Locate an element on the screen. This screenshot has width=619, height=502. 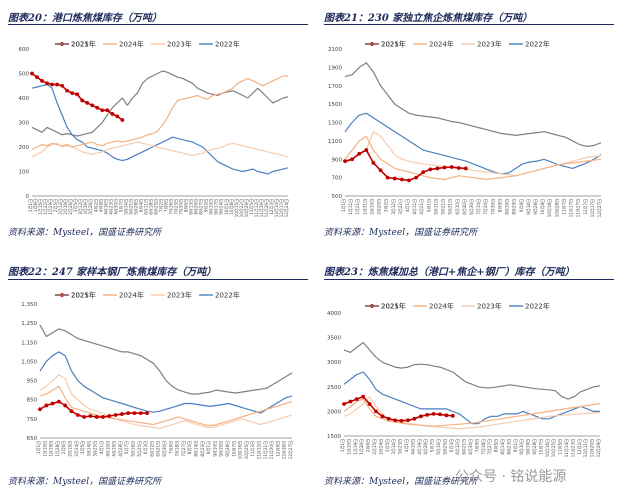
xtick-label: 5月1日 is located at coordinates (428, 205).